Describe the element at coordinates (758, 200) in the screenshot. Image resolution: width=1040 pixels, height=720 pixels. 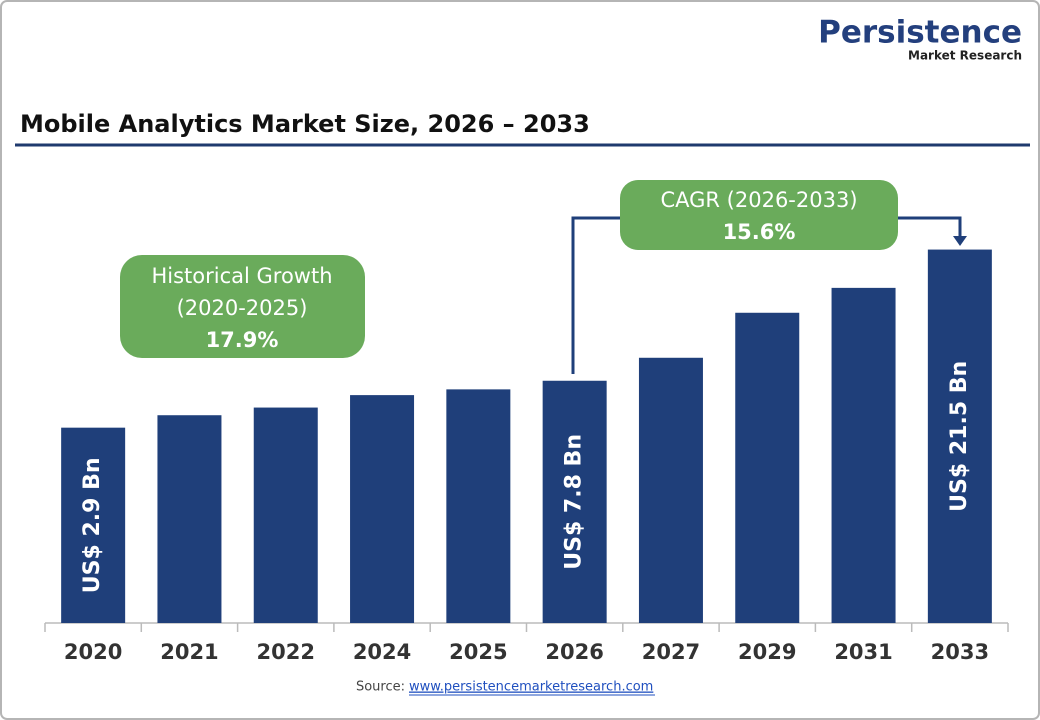
I see `annotation-text: CAGR (2026-2033)` at that location.